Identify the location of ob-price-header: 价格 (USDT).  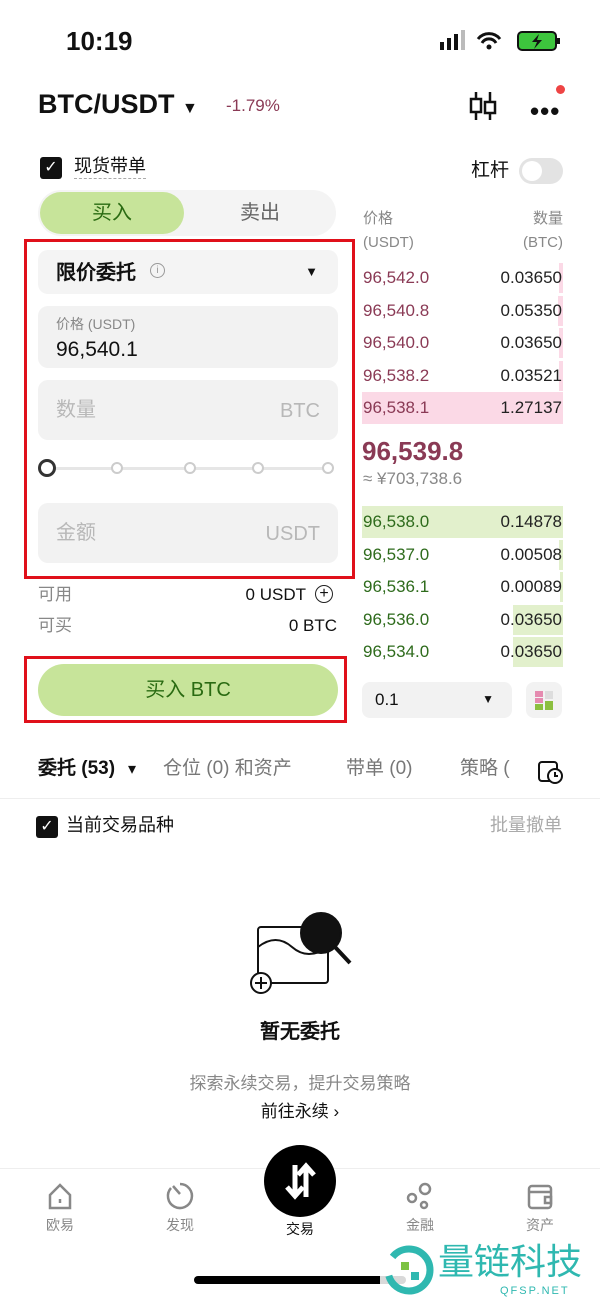
(388, 230).